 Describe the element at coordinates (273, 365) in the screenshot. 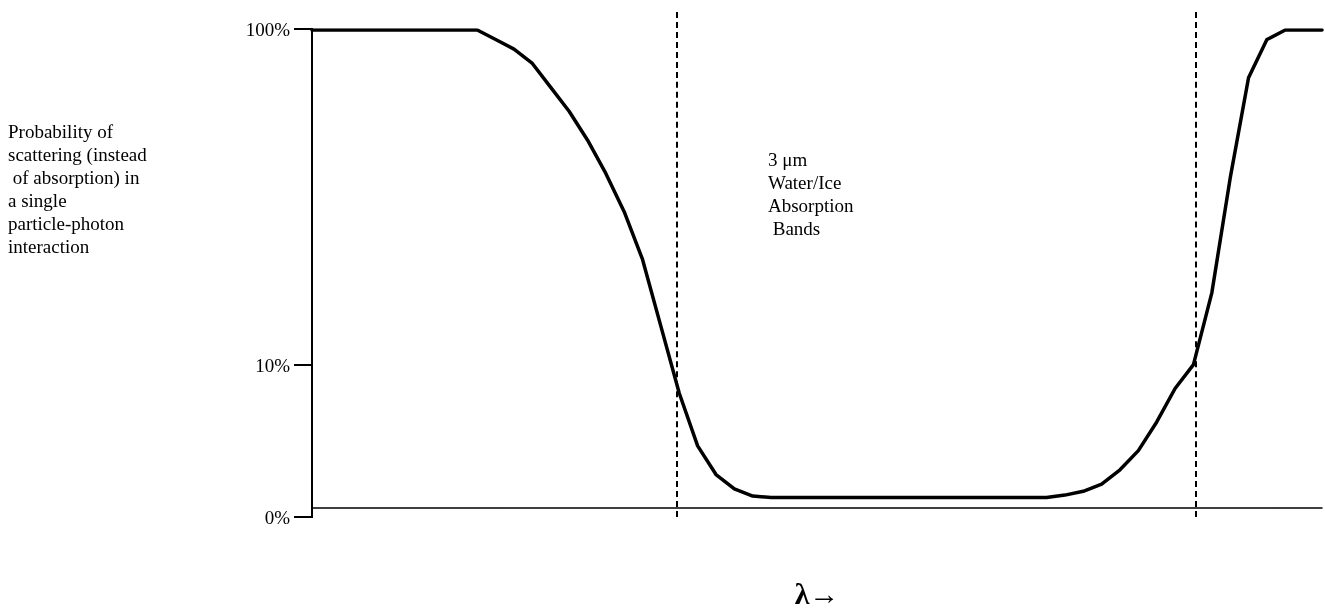

I see `text: 10%` at that location.